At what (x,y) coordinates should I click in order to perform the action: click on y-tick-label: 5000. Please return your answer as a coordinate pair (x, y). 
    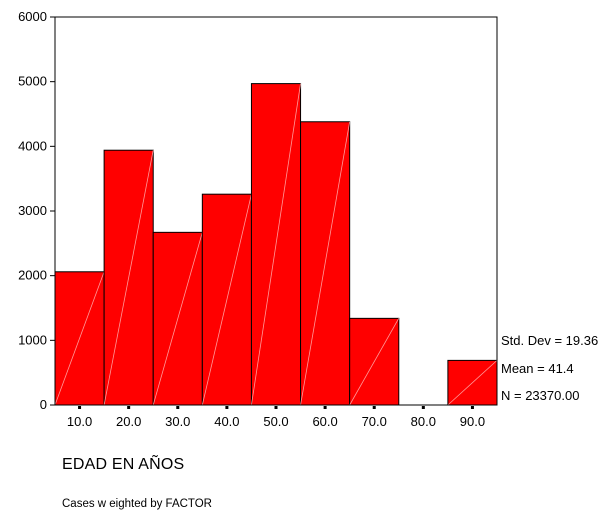
    Looking at the image, I should click on (32, 81).